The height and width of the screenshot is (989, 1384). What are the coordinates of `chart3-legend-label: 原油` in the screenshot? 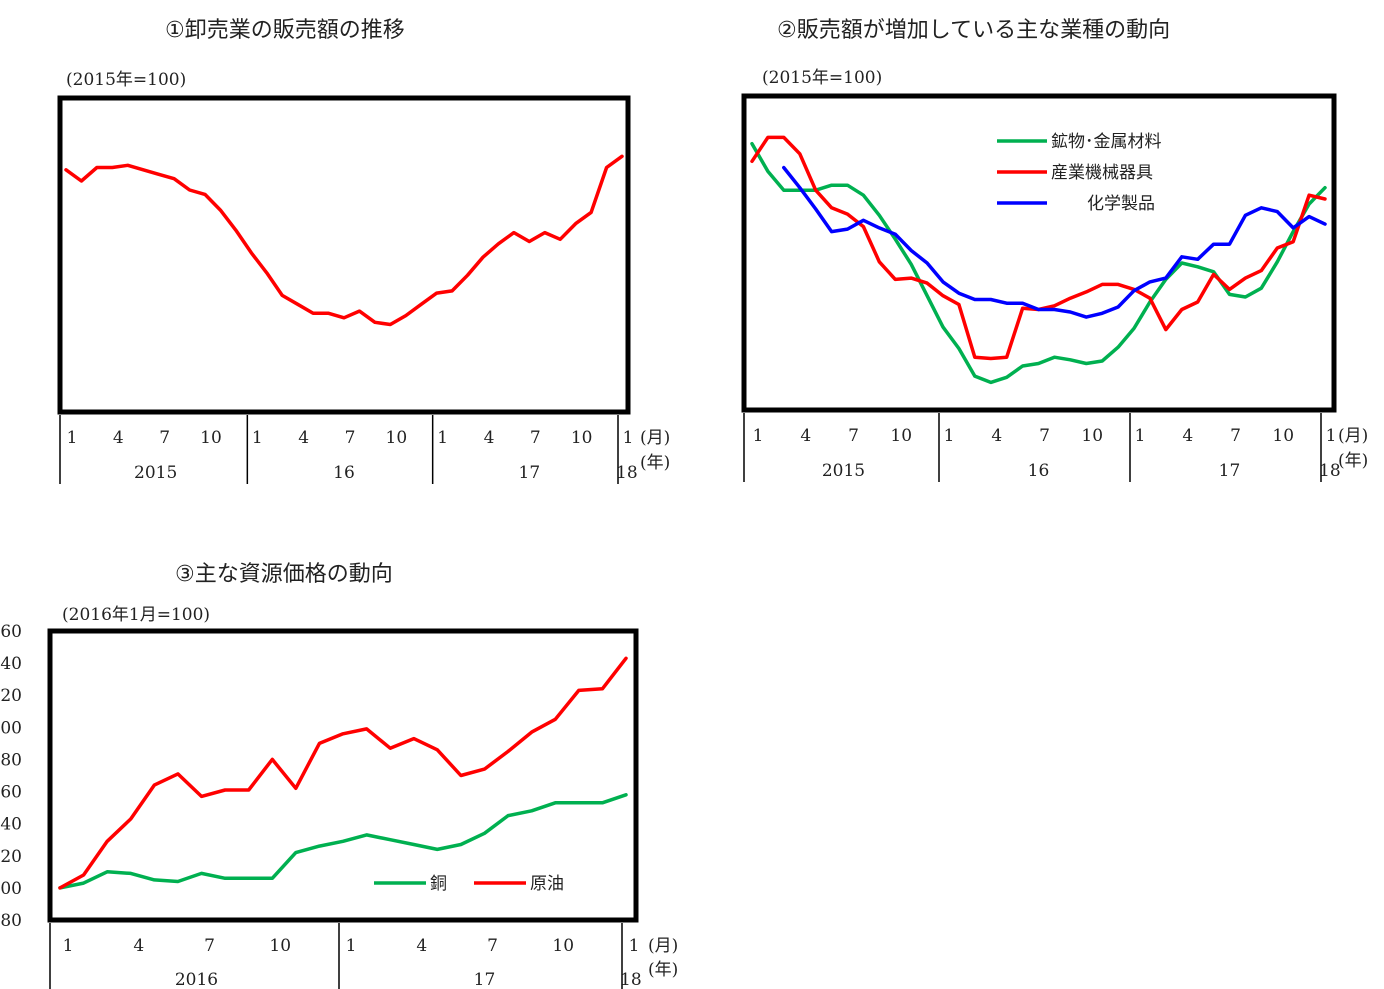 It's located at (547, 884).